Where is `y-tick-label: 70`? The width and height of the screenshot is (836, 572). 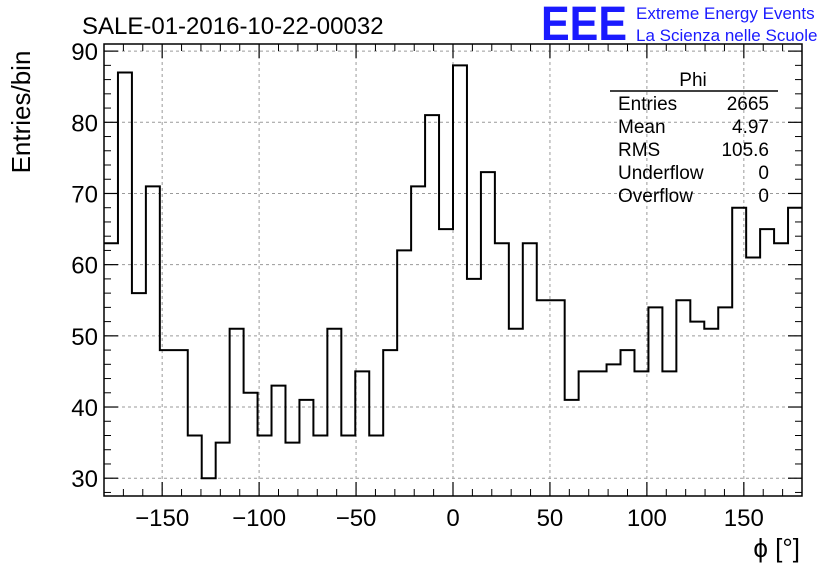
y-tick-label: 70 is located at coordinates (84, 194).